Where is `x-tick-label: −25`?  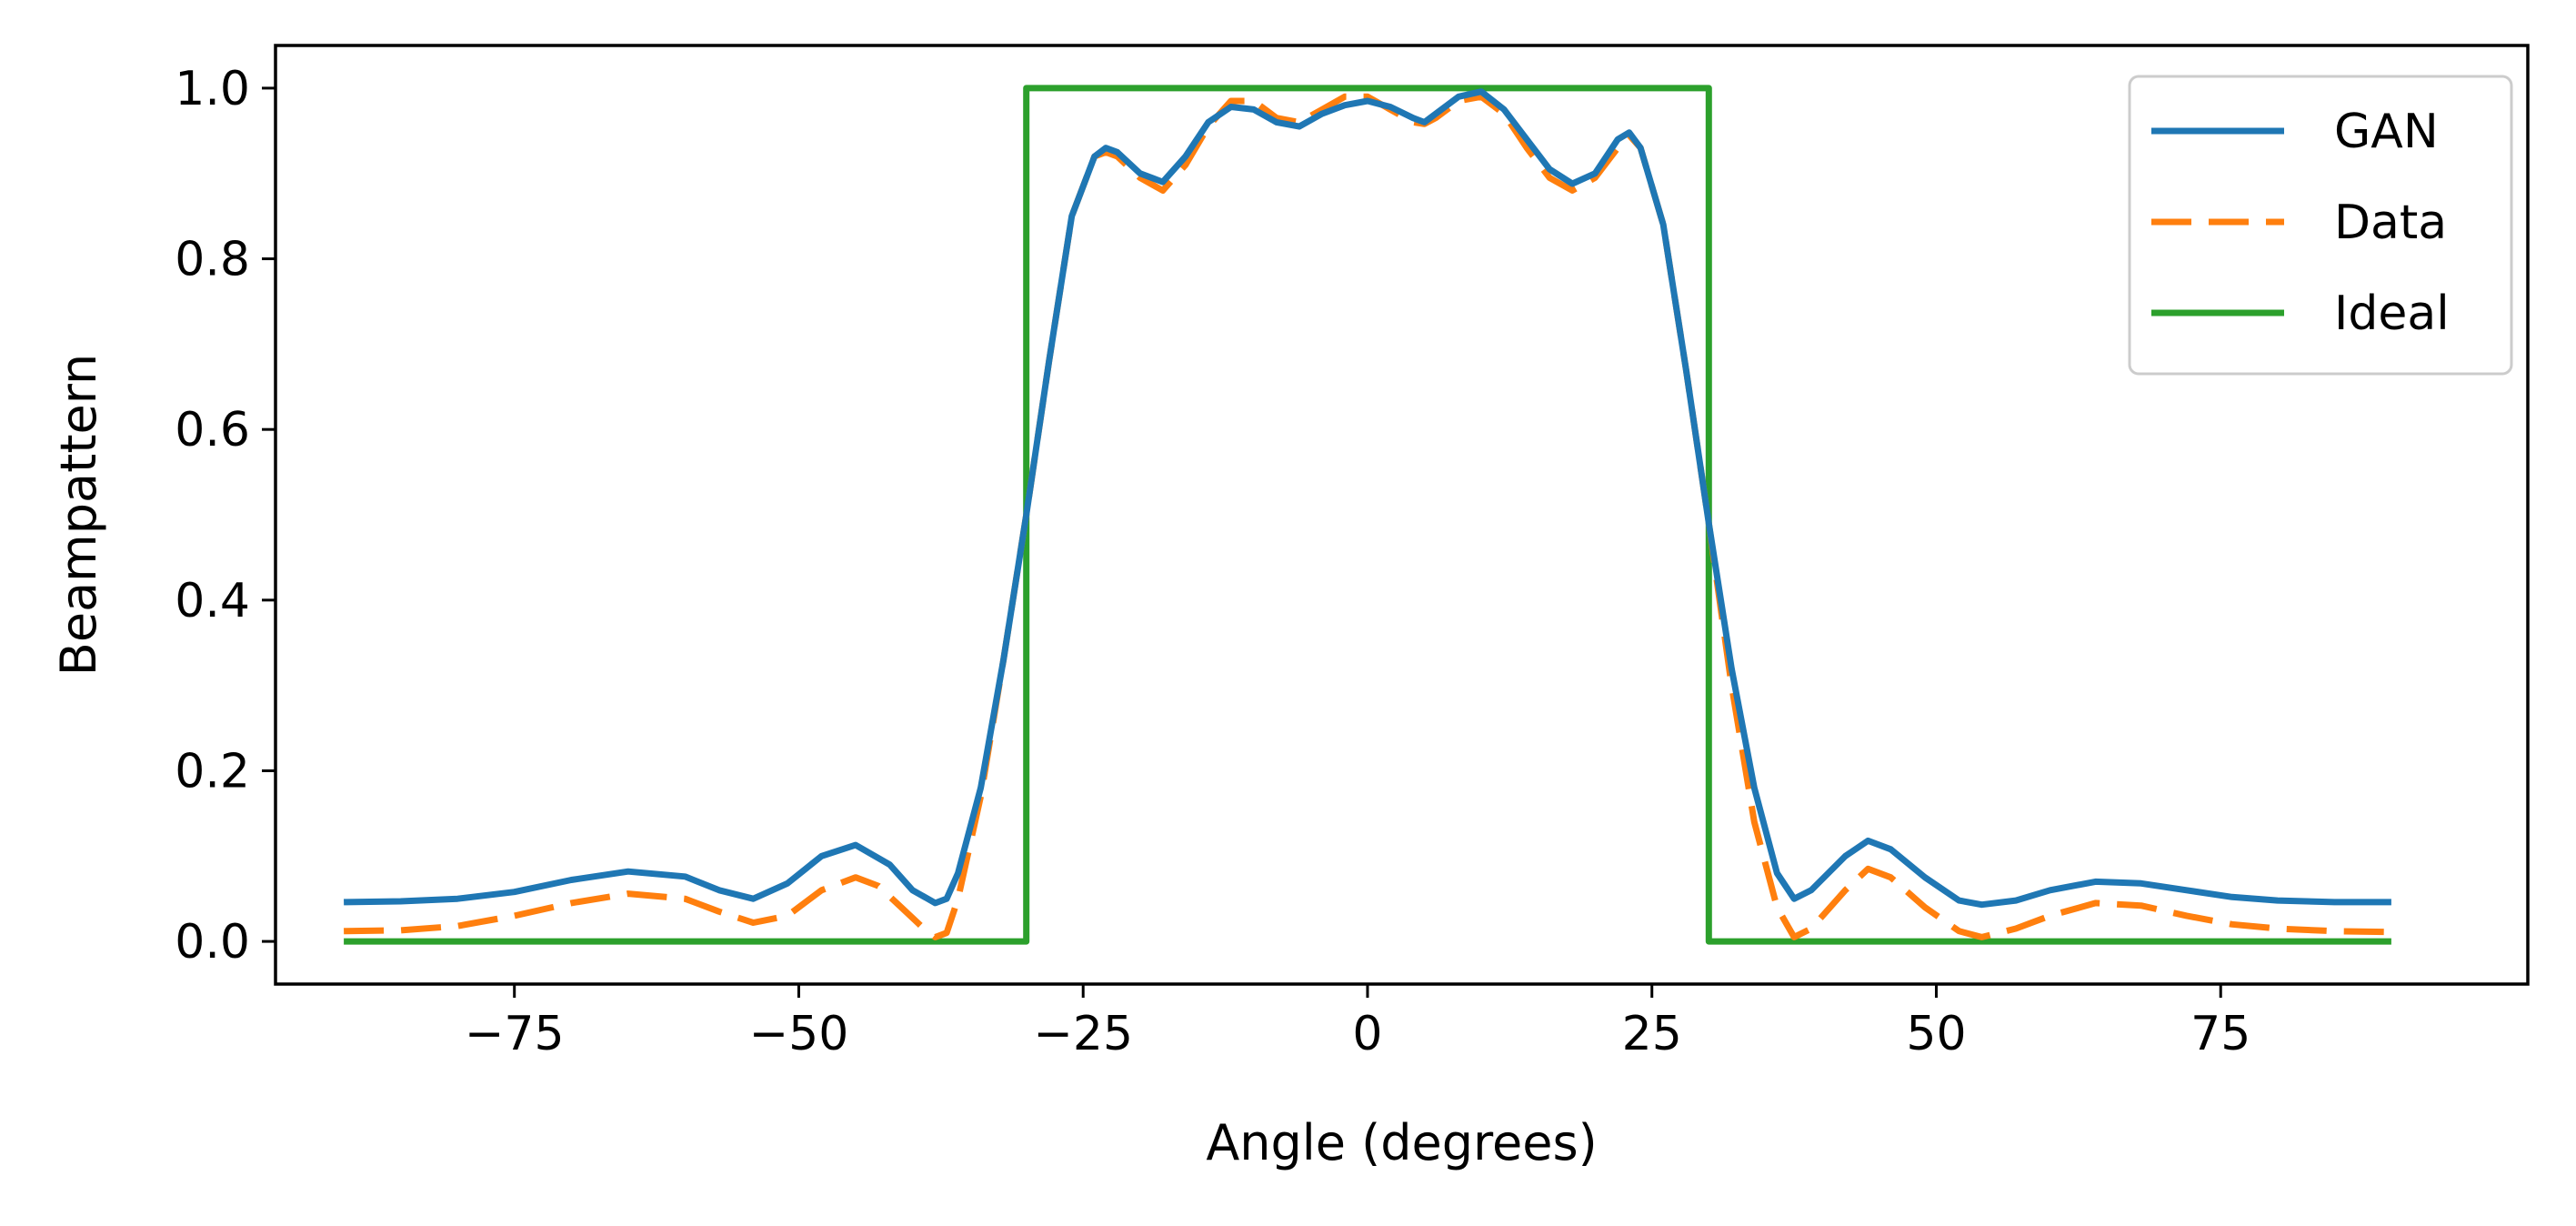
x-tick-label: −25 is located at coordinates (1083, 1034).